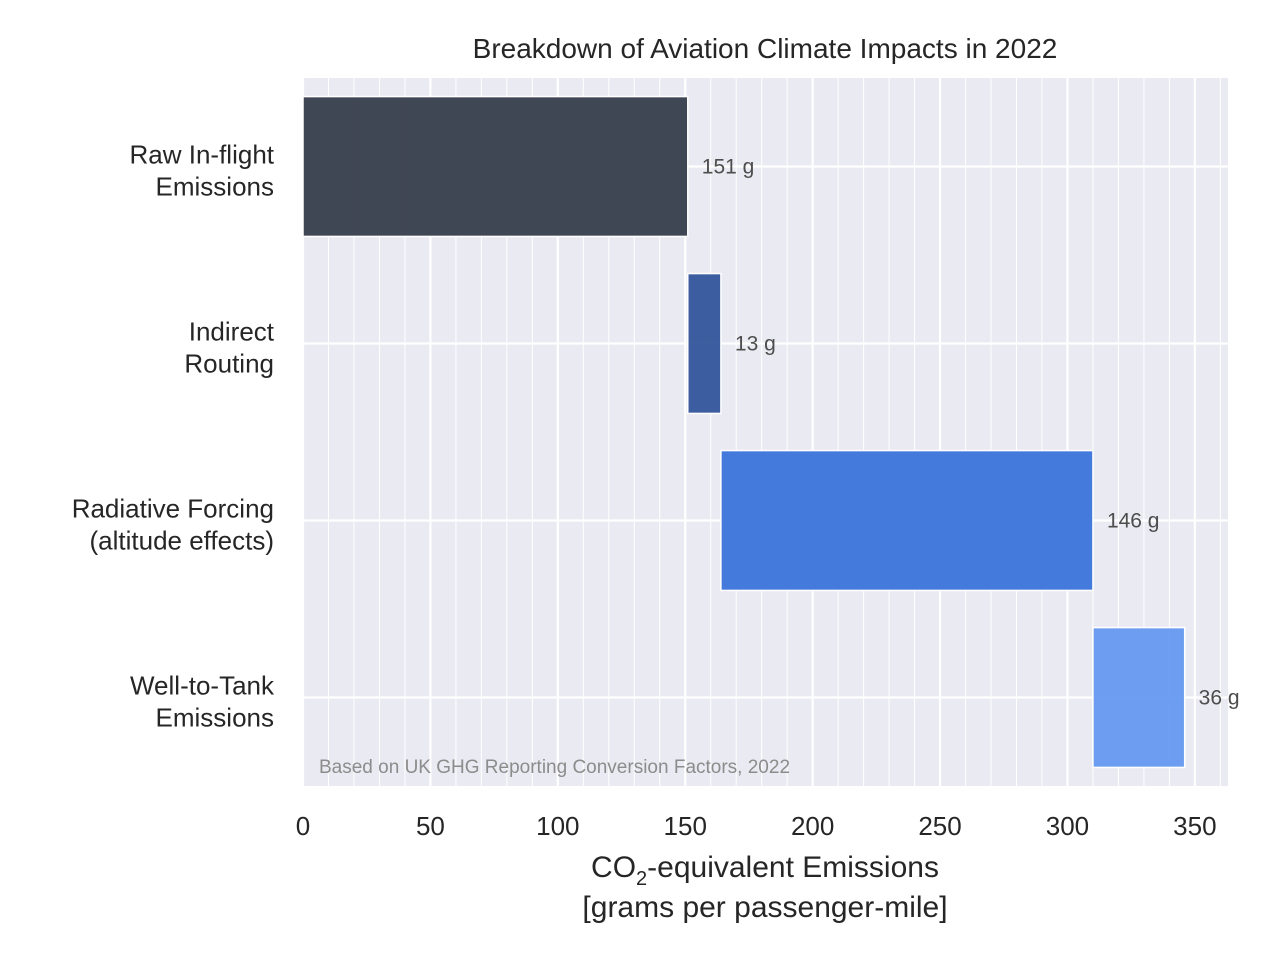 The width and height of the screenshot is (1280, 960). Describe the element at coordinates (728, 167) in the screenshot. I see `bar-value-label: 151 g` at that location.